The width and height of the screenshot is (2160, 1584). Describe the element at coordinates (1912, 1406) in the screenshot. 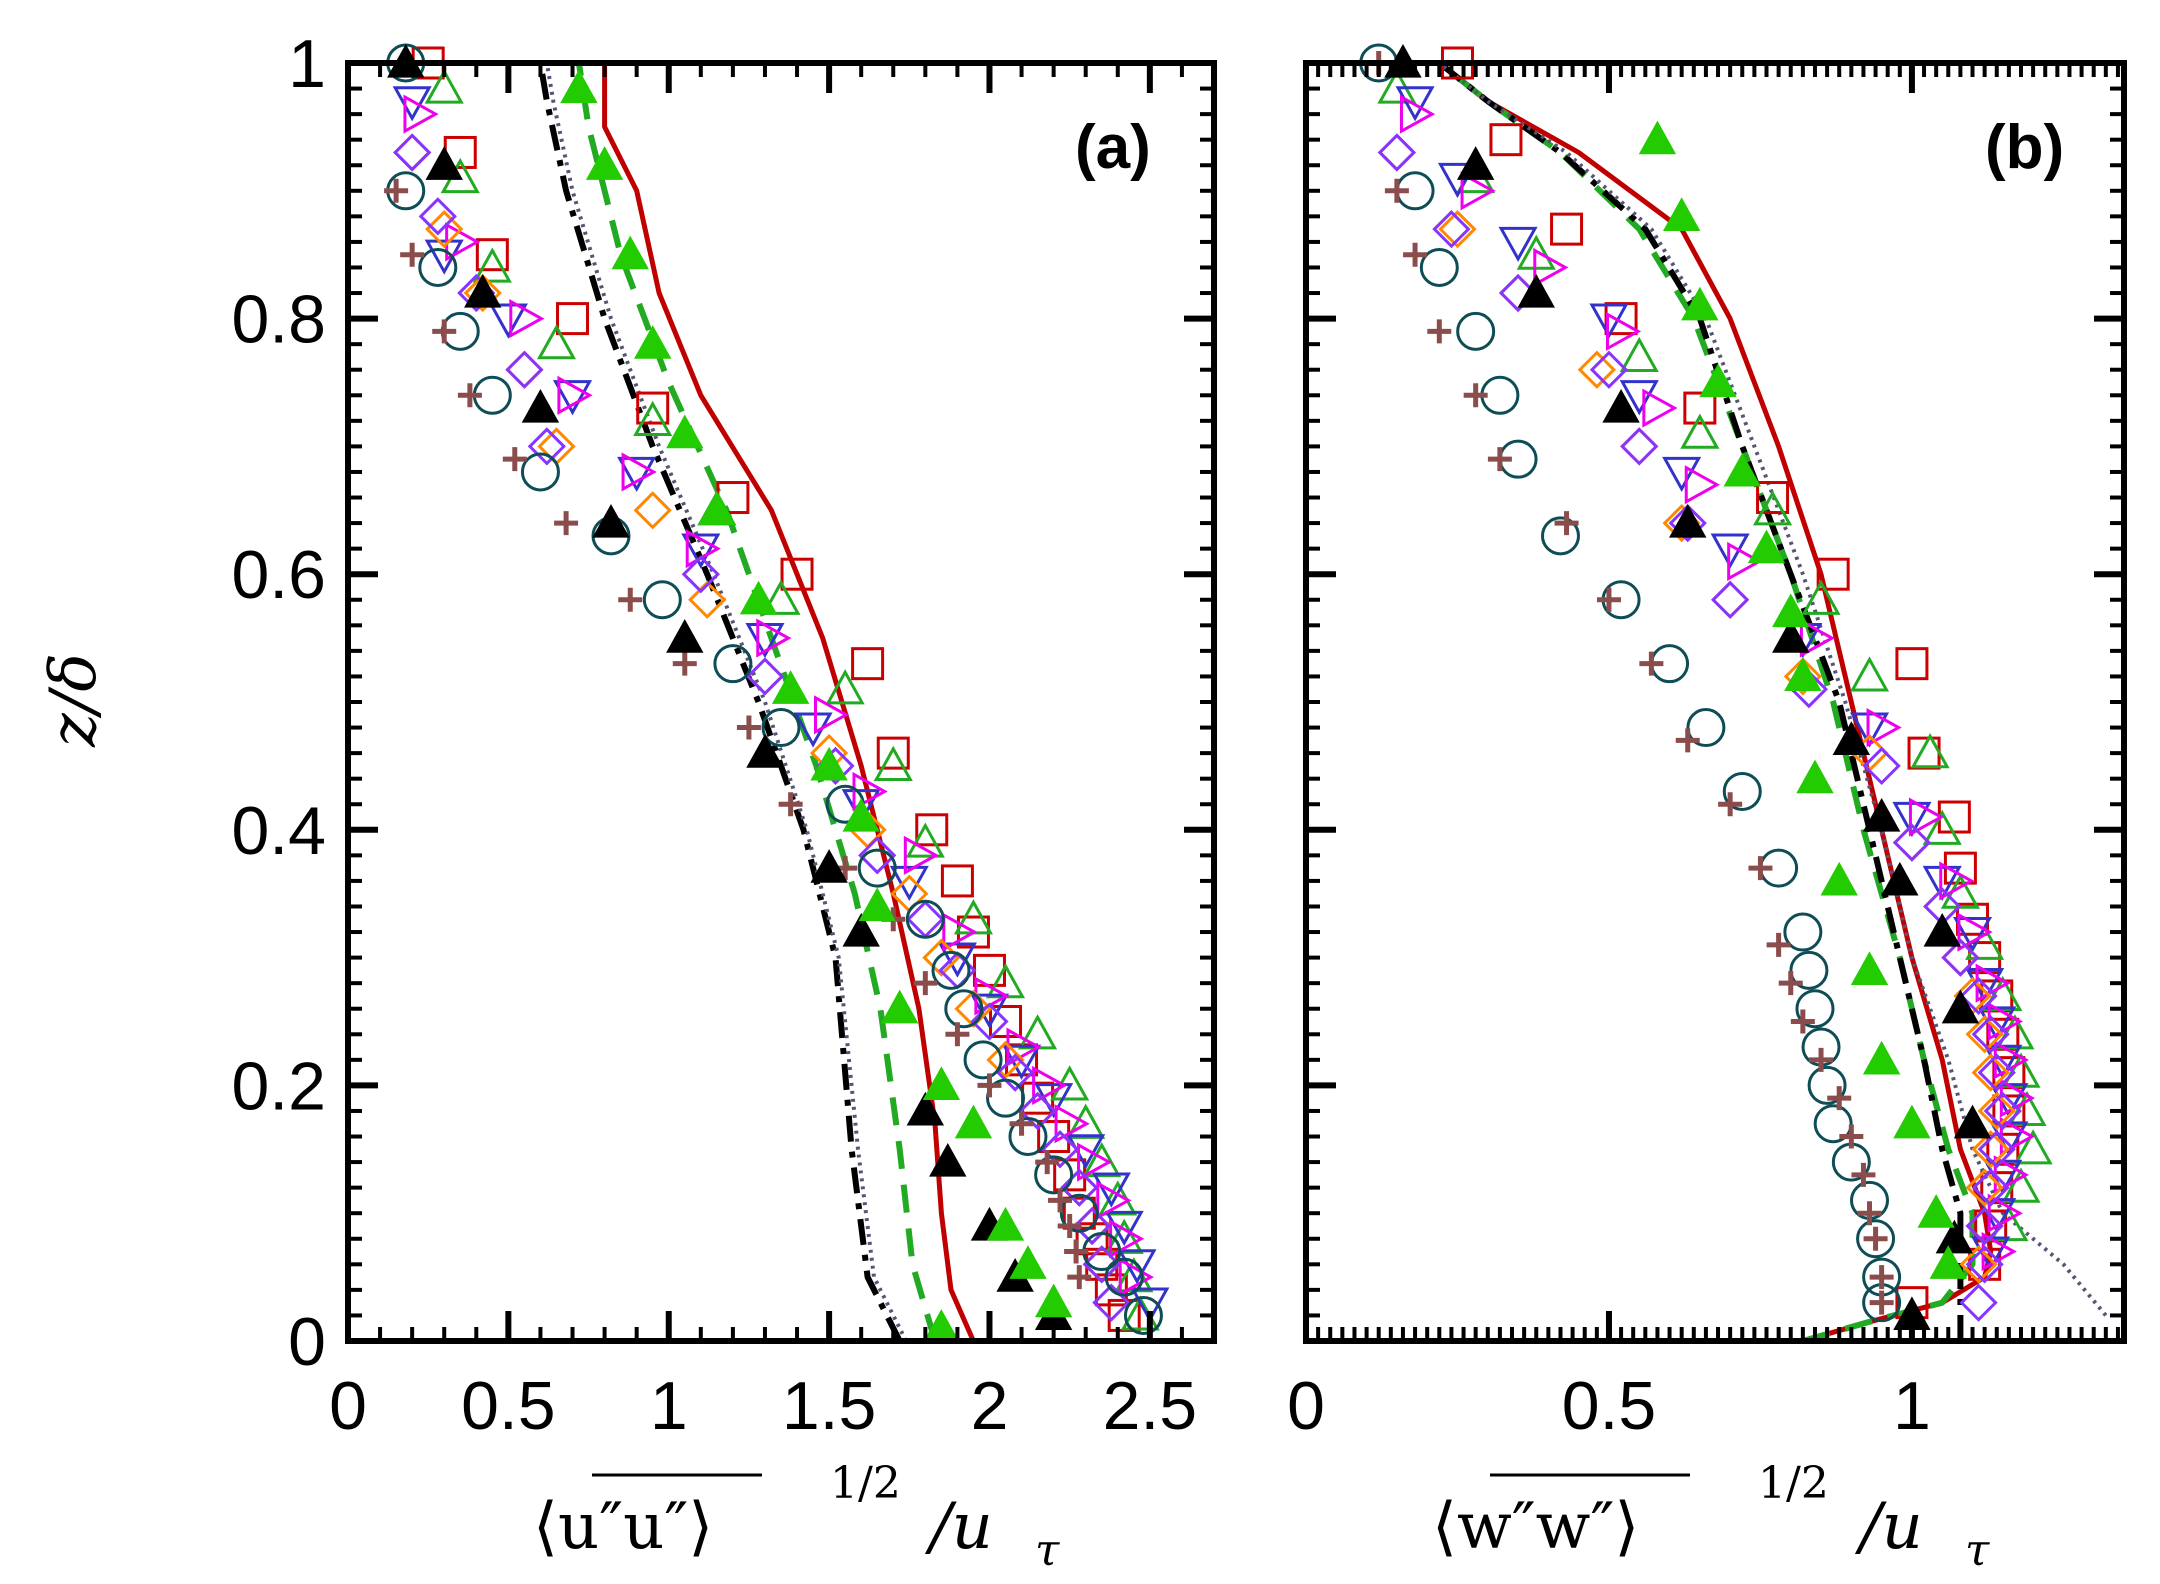

I see `x-tick-label: 1` at that location.